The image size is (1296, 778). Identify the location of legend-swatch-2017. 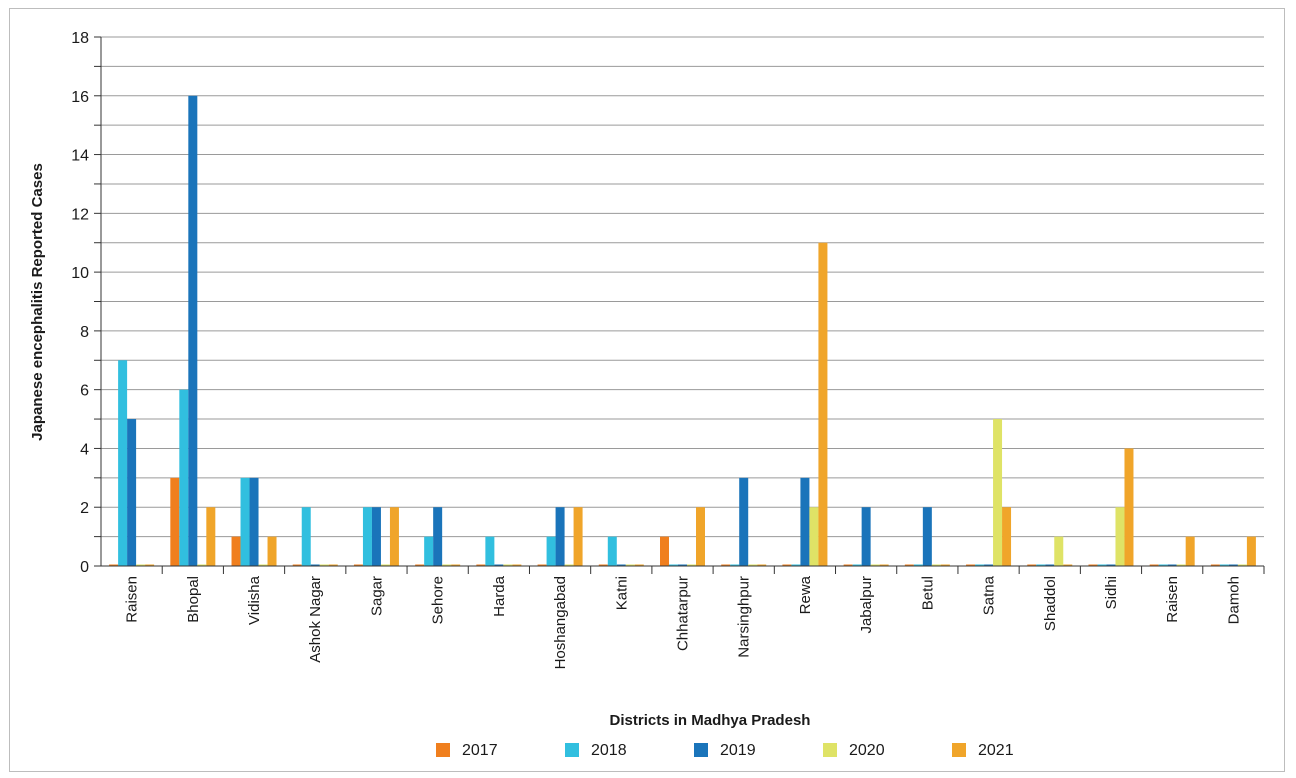
(443, 750).